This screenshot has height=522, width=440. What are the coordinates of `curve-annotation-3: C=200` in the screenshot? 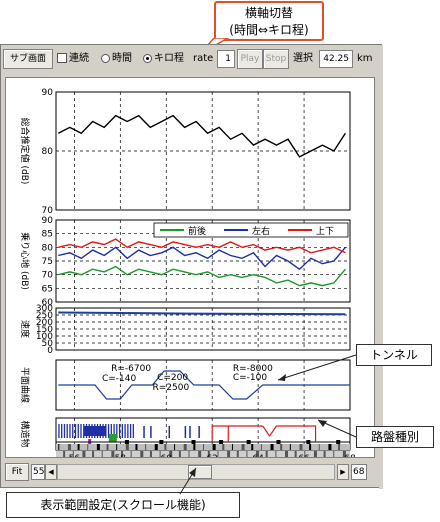 It's located at (172, 378).